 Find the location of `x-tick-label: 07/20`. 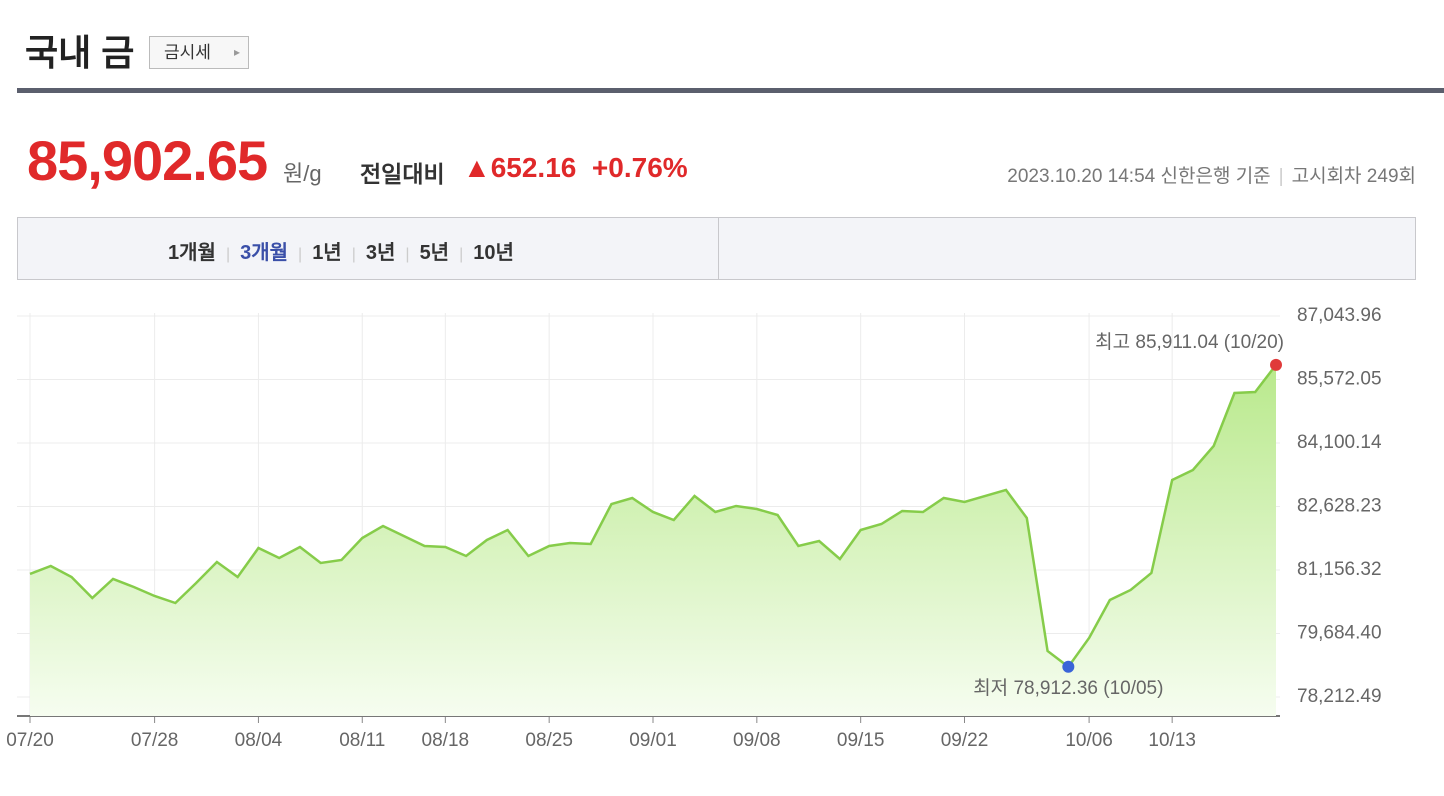

x-tick-label: 07/20 is located at coordinates (30, 740).